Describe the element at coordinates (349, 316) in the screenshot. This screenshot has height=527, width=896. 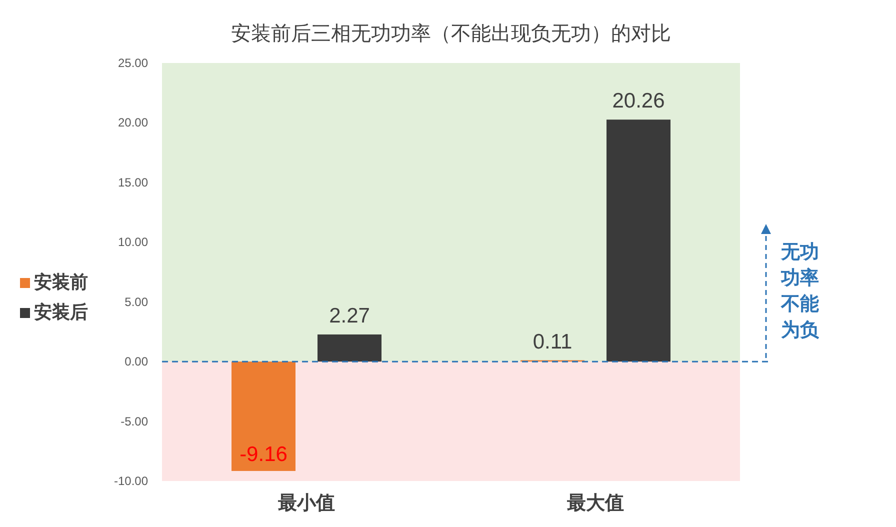
I see `data-label: 2.27` at that location.